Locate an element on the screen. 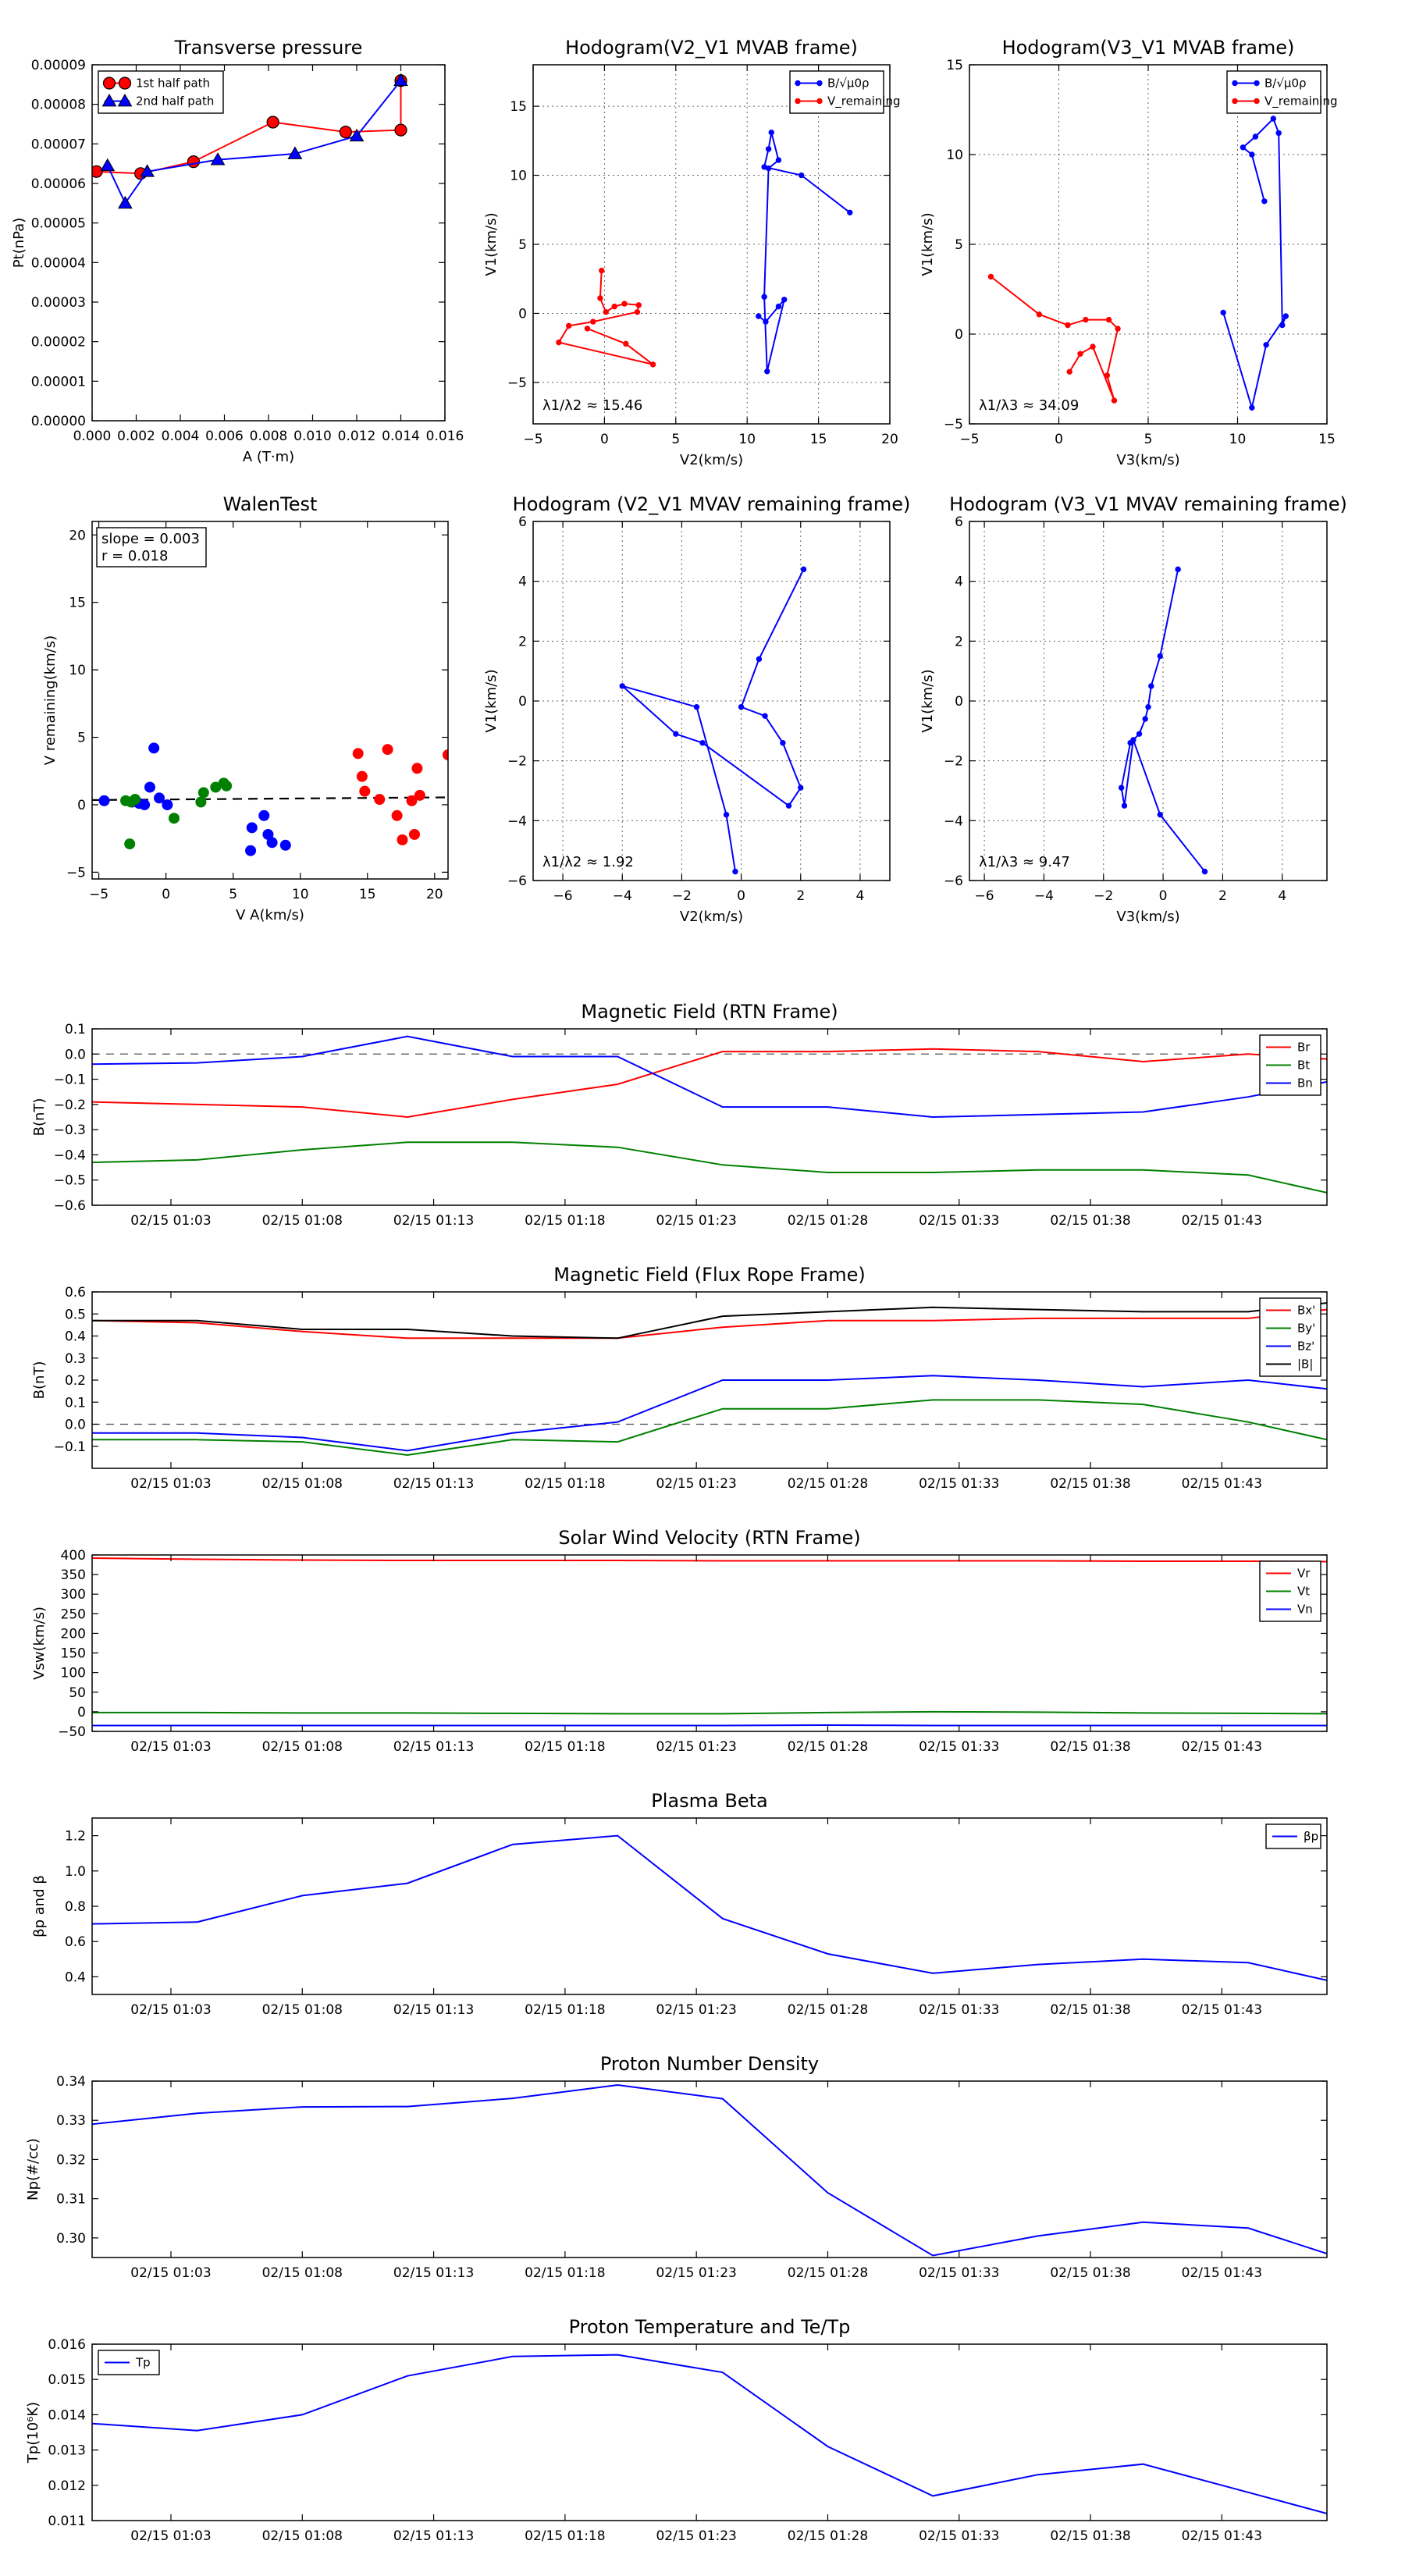 Image resolution: width=1405 pixels, height=2576 pixels. y-tick-label: 0.31 is located at coordinates (71, 2200).